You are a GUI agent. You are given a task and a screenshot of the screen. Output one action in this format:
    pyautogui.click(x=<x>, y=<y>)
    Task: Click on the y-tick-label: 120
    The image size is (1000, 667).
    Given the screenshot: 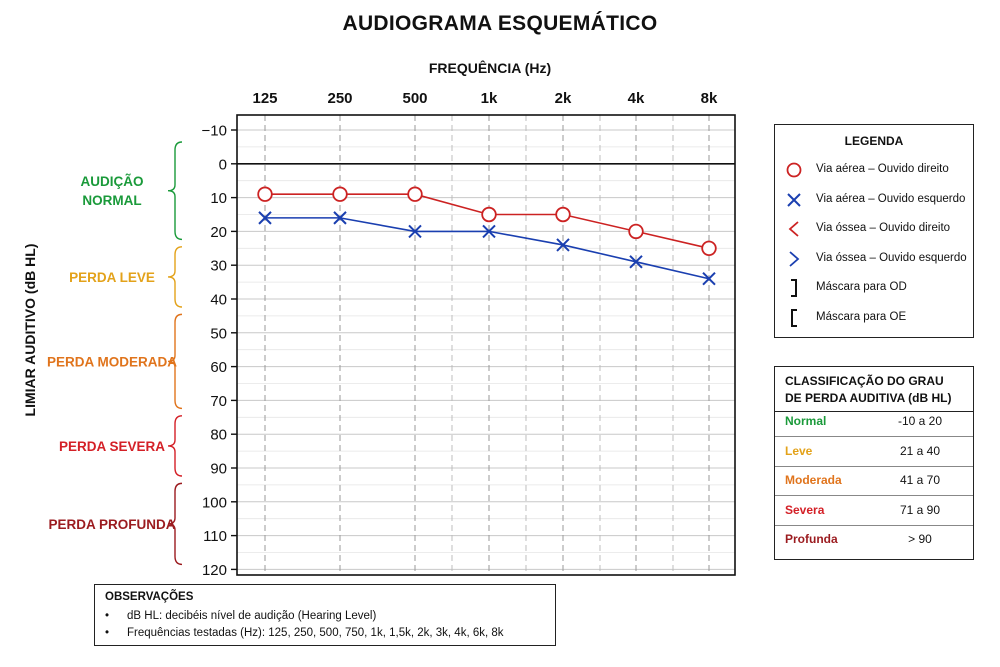 What is the action you would take?
    pyautogui.click(x=214, y=570)
    